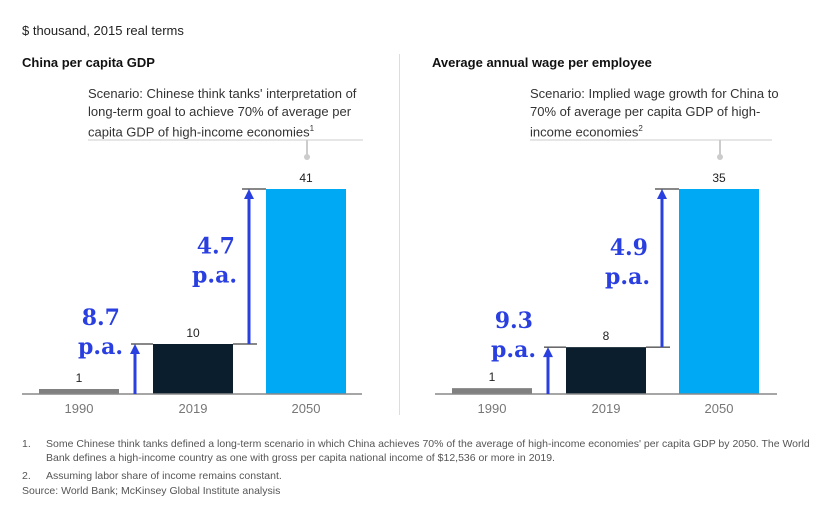 The height and width of the screenshot is (508, 826). Describe the element at coordinates (542, 62) in the screenshot. I see `chart-title-wage: Average annual wage per employee` at that location.